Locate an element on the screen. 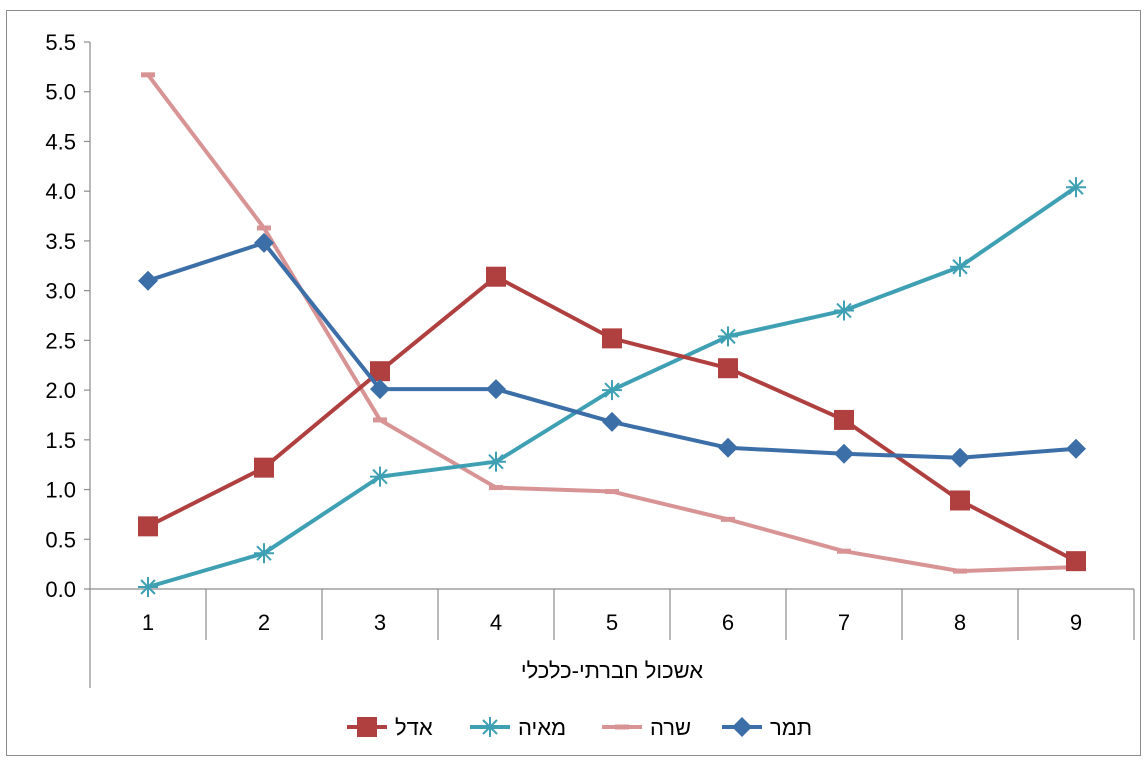 This screenshot has width=1147, height=760. x-tick-label: 8 is located at coordinates (960, 622).